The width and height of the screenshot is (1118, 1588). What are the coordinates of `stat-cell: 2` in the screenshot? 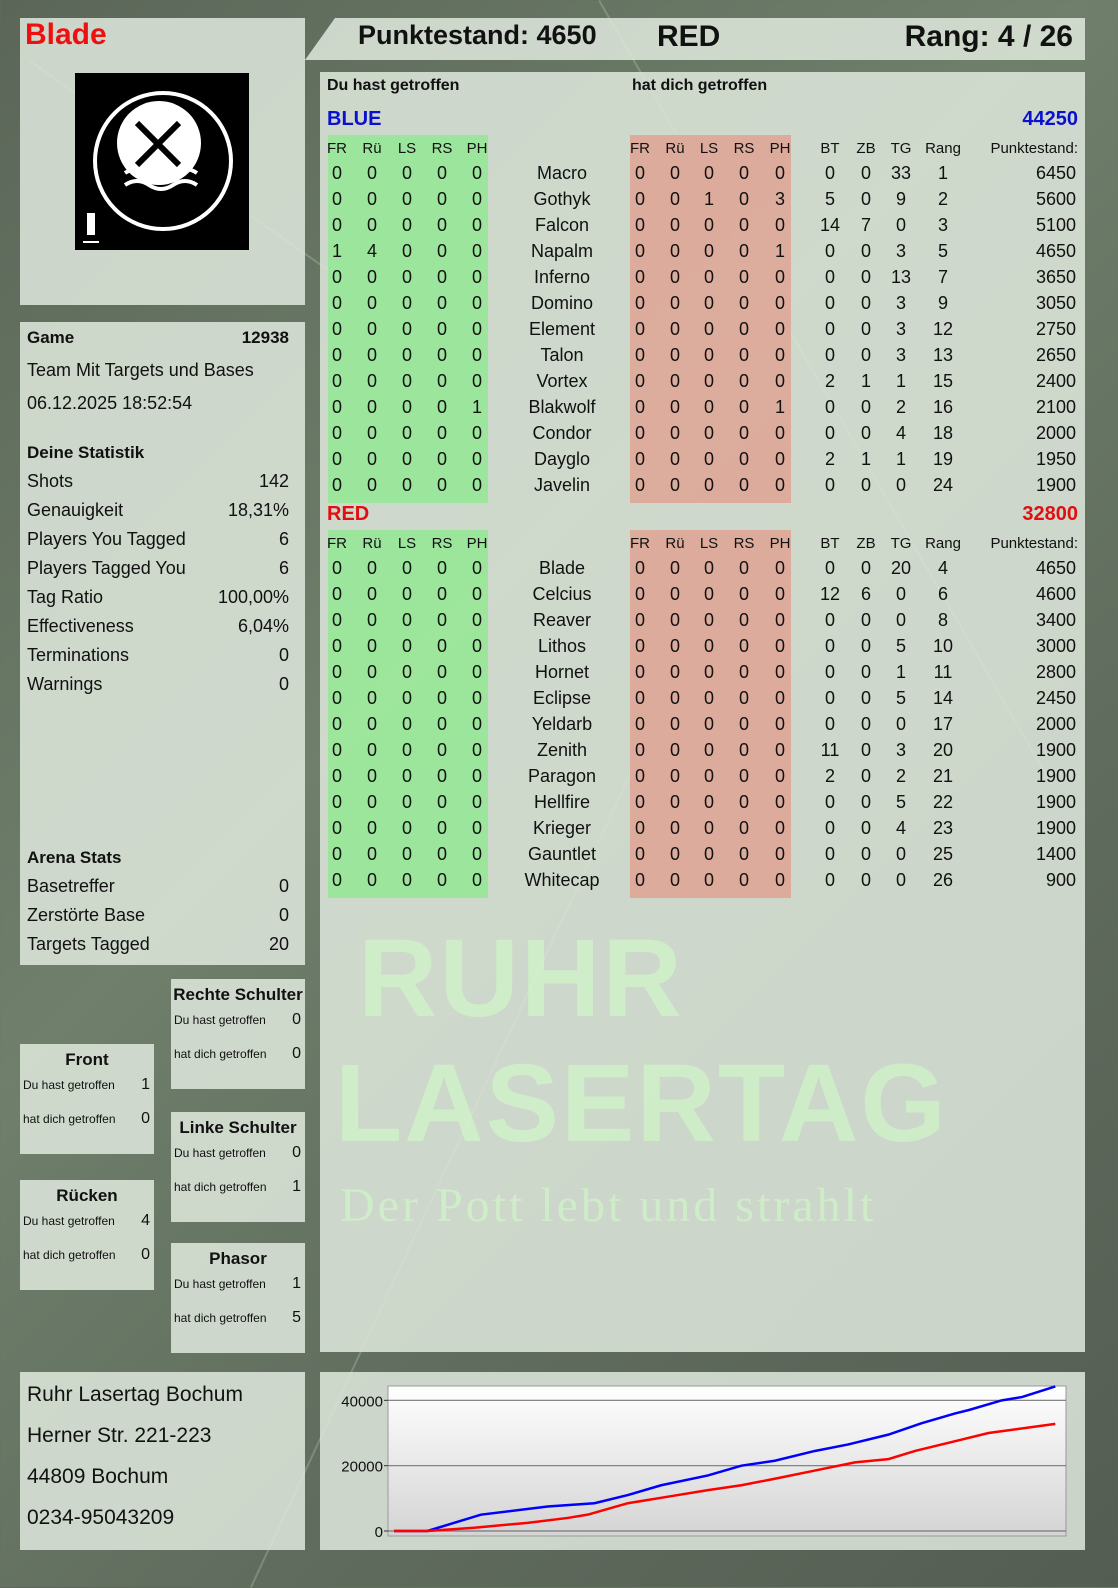 It's located at (943, 199).